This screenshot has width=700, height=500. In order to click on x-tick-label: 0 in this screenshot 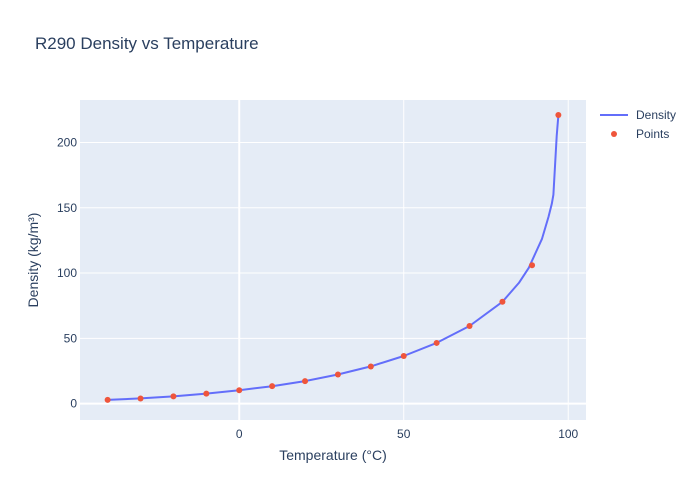, I will do `click(239, 434)`.